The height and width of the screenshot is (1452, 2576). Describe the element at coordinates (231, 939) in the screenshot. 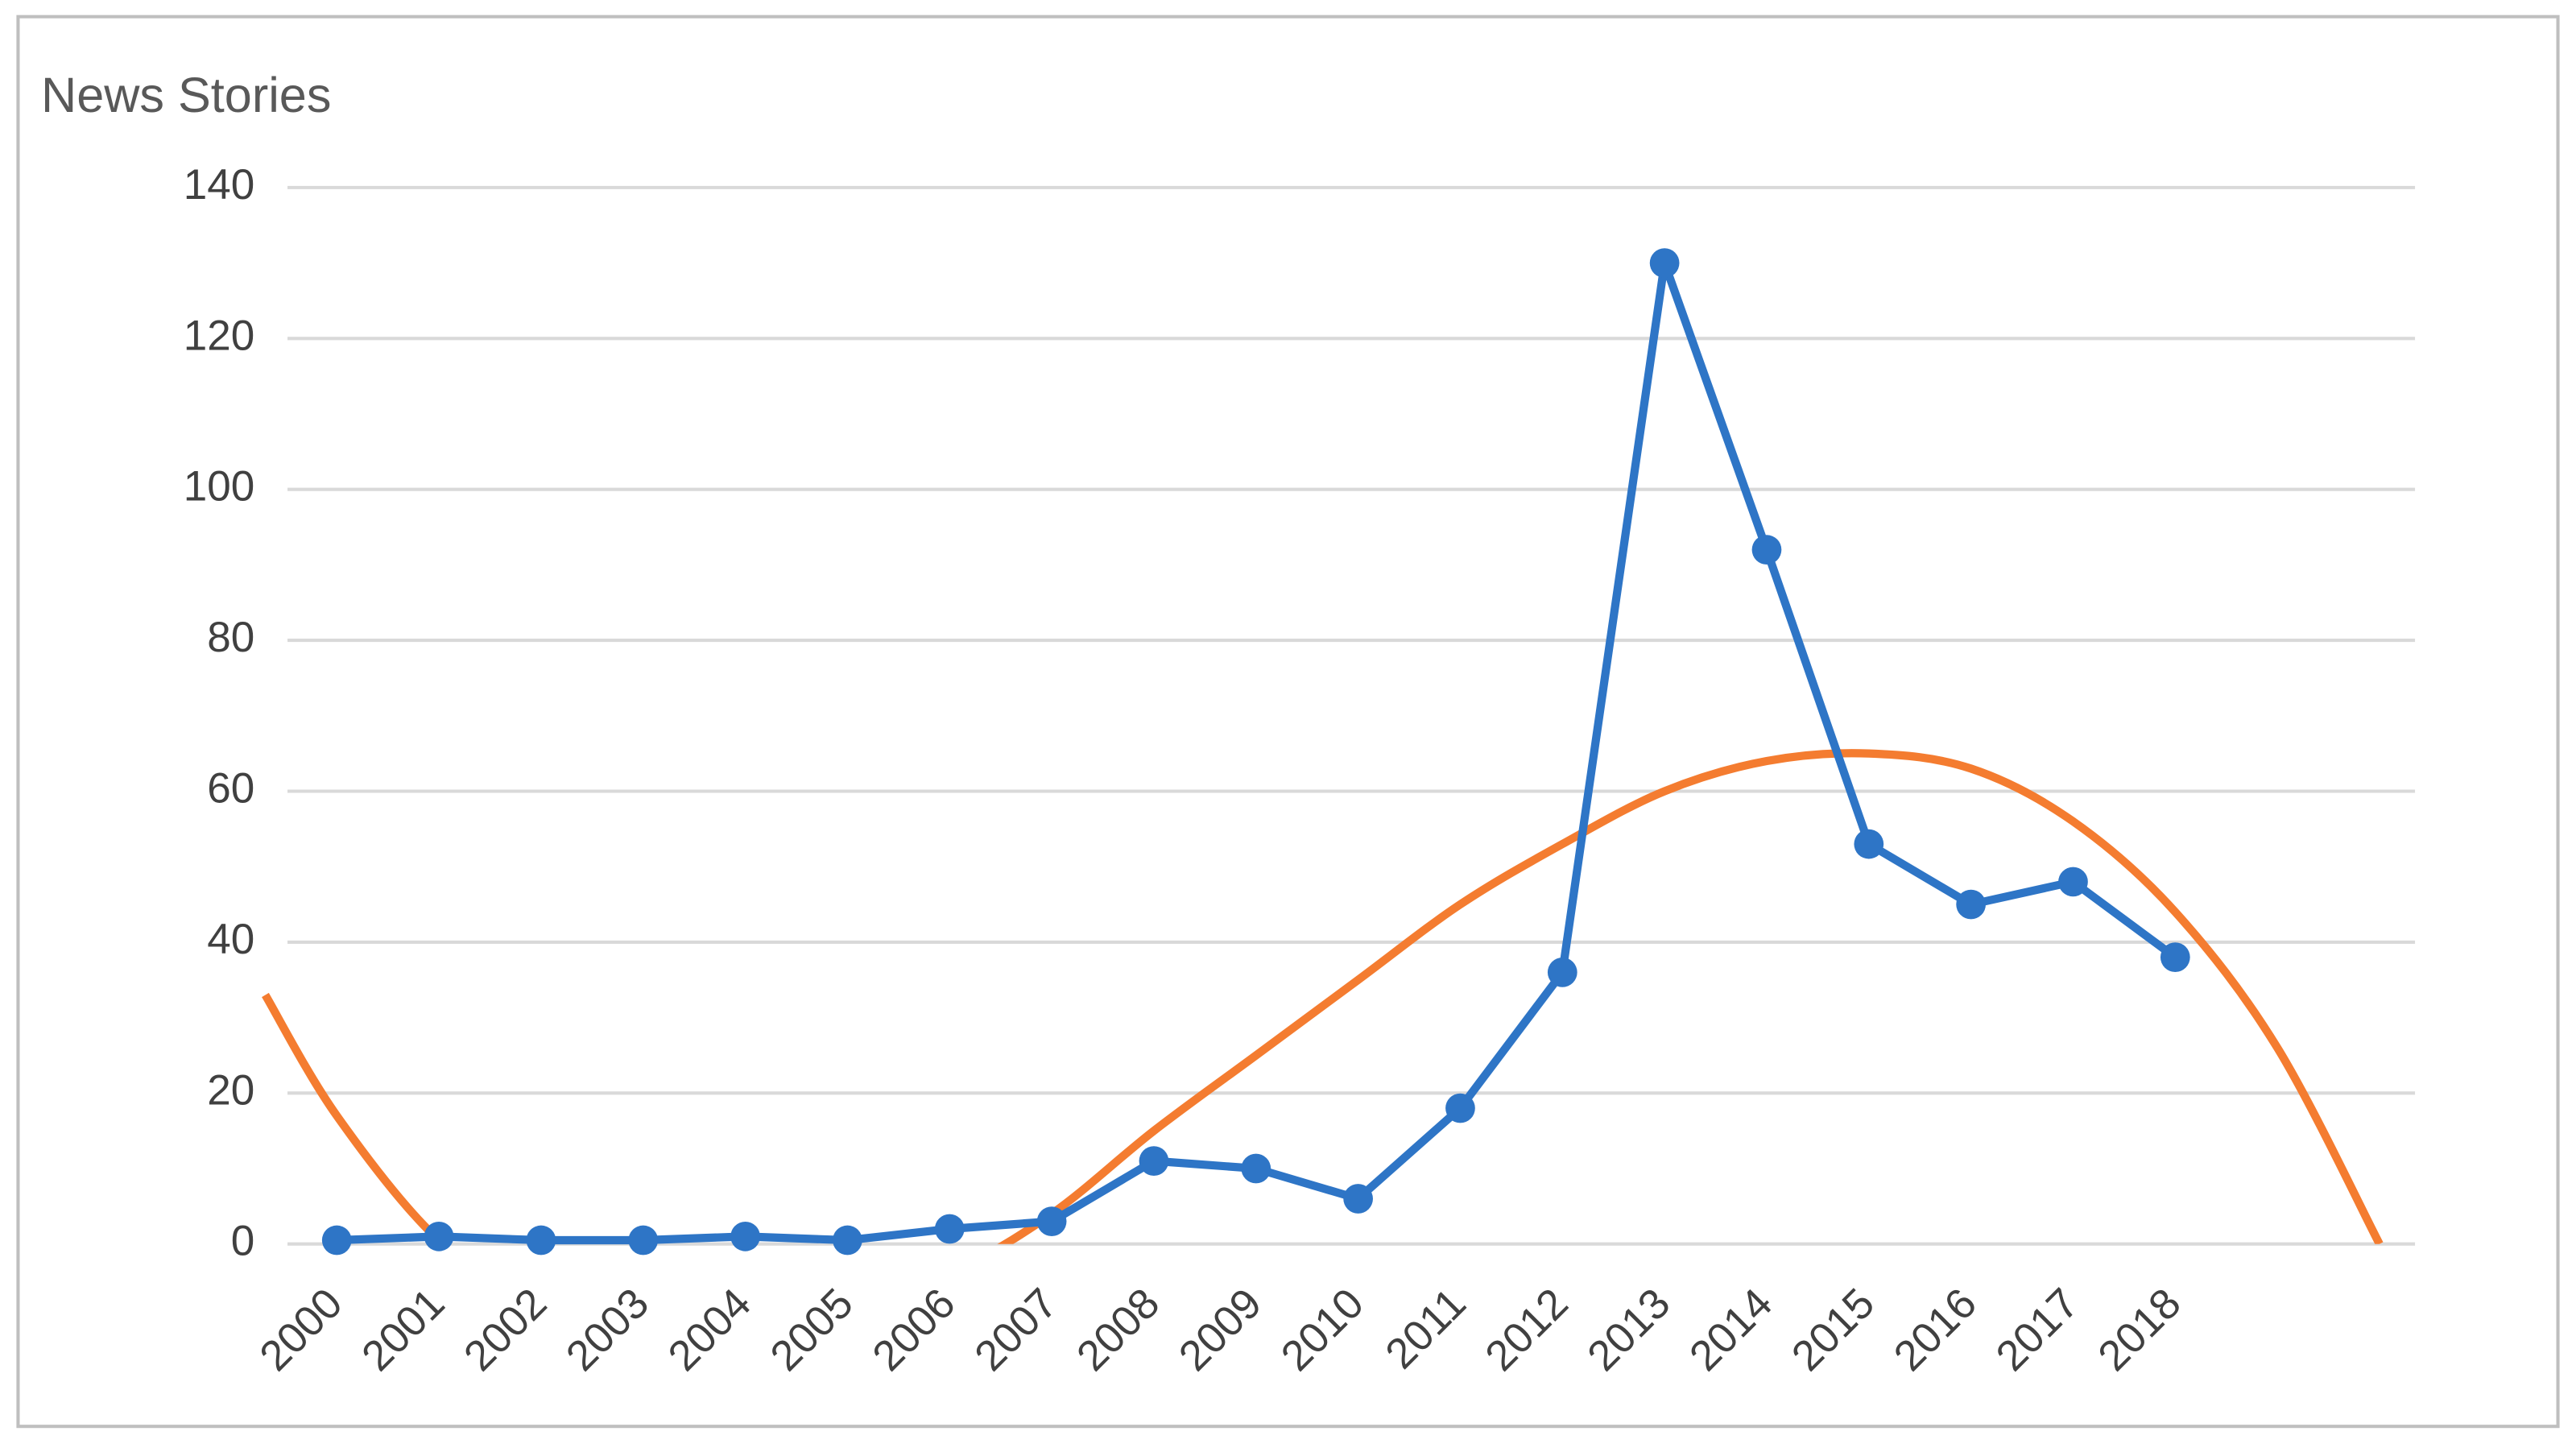

I see `y-tick-label: 40` at that location.